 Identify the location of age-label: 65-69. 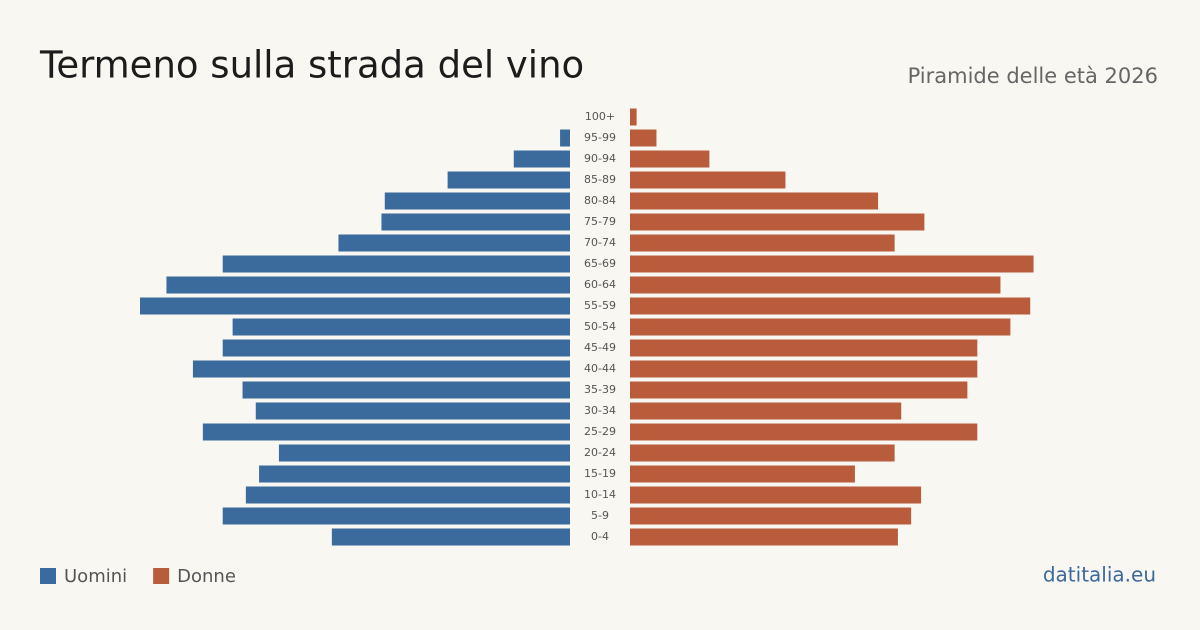
(600, 263).